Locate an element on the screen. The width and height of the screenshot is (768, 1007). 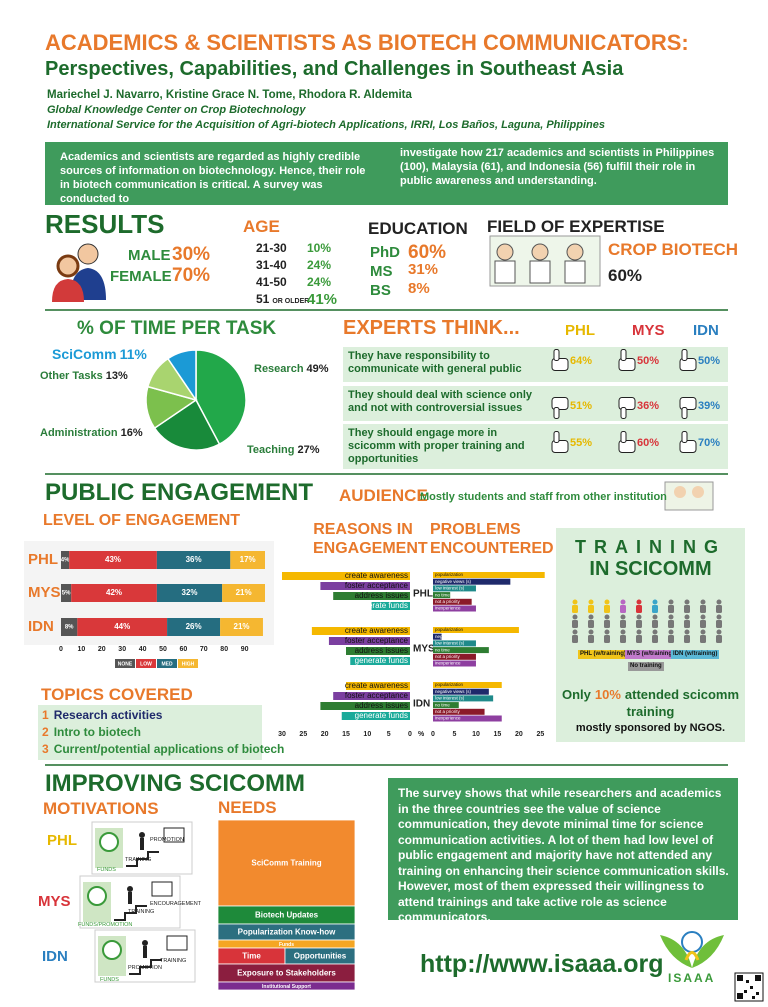
expert-value: 50% is located at coordinates (648, 360).